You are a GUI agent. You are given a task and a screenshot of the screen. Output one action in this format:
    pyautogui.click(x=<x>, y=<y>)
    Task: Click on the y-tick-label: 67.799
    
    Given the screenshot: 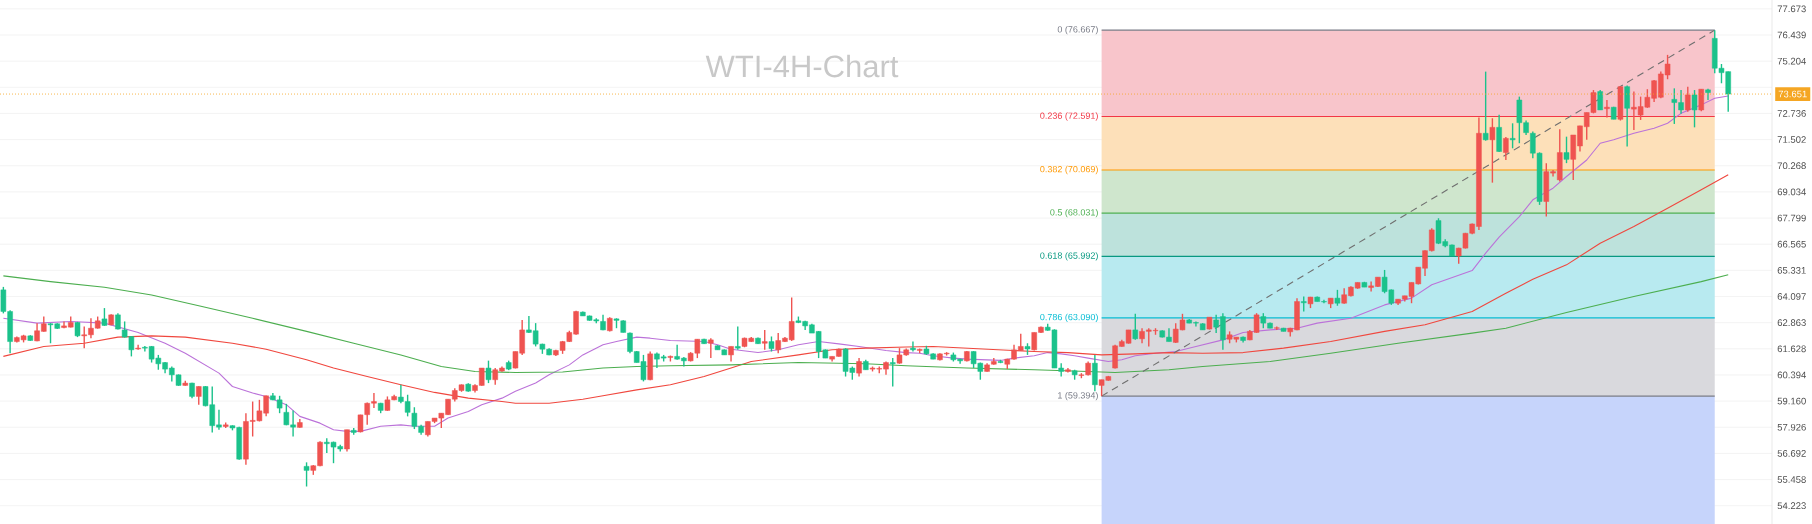 What is the action you would take?
    pyautogui.click(x=1791, y=218)
    